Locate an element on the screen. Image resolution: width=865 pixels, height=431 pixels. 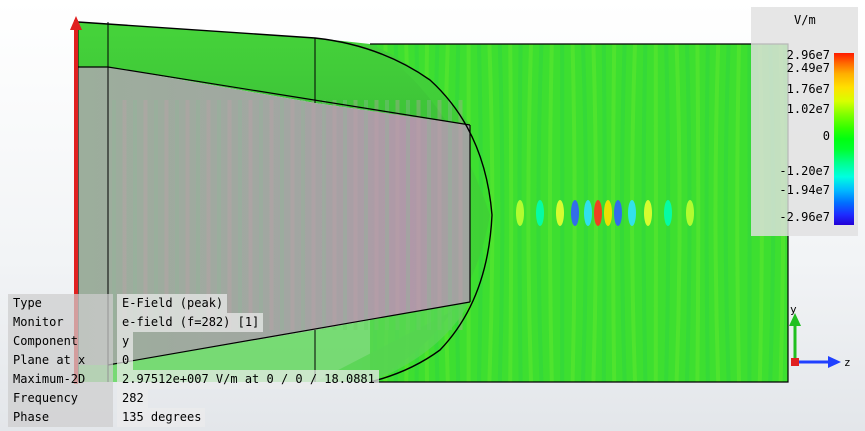
info-value: y is located at coordinates (125, 341).